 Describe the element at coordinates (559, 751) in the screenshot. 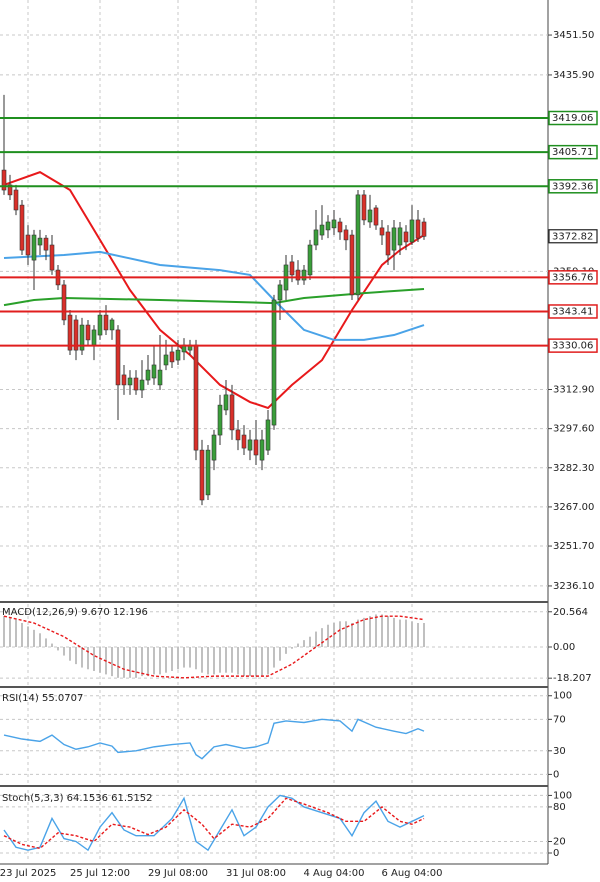

I see `y-tick-label: 30` at that location.